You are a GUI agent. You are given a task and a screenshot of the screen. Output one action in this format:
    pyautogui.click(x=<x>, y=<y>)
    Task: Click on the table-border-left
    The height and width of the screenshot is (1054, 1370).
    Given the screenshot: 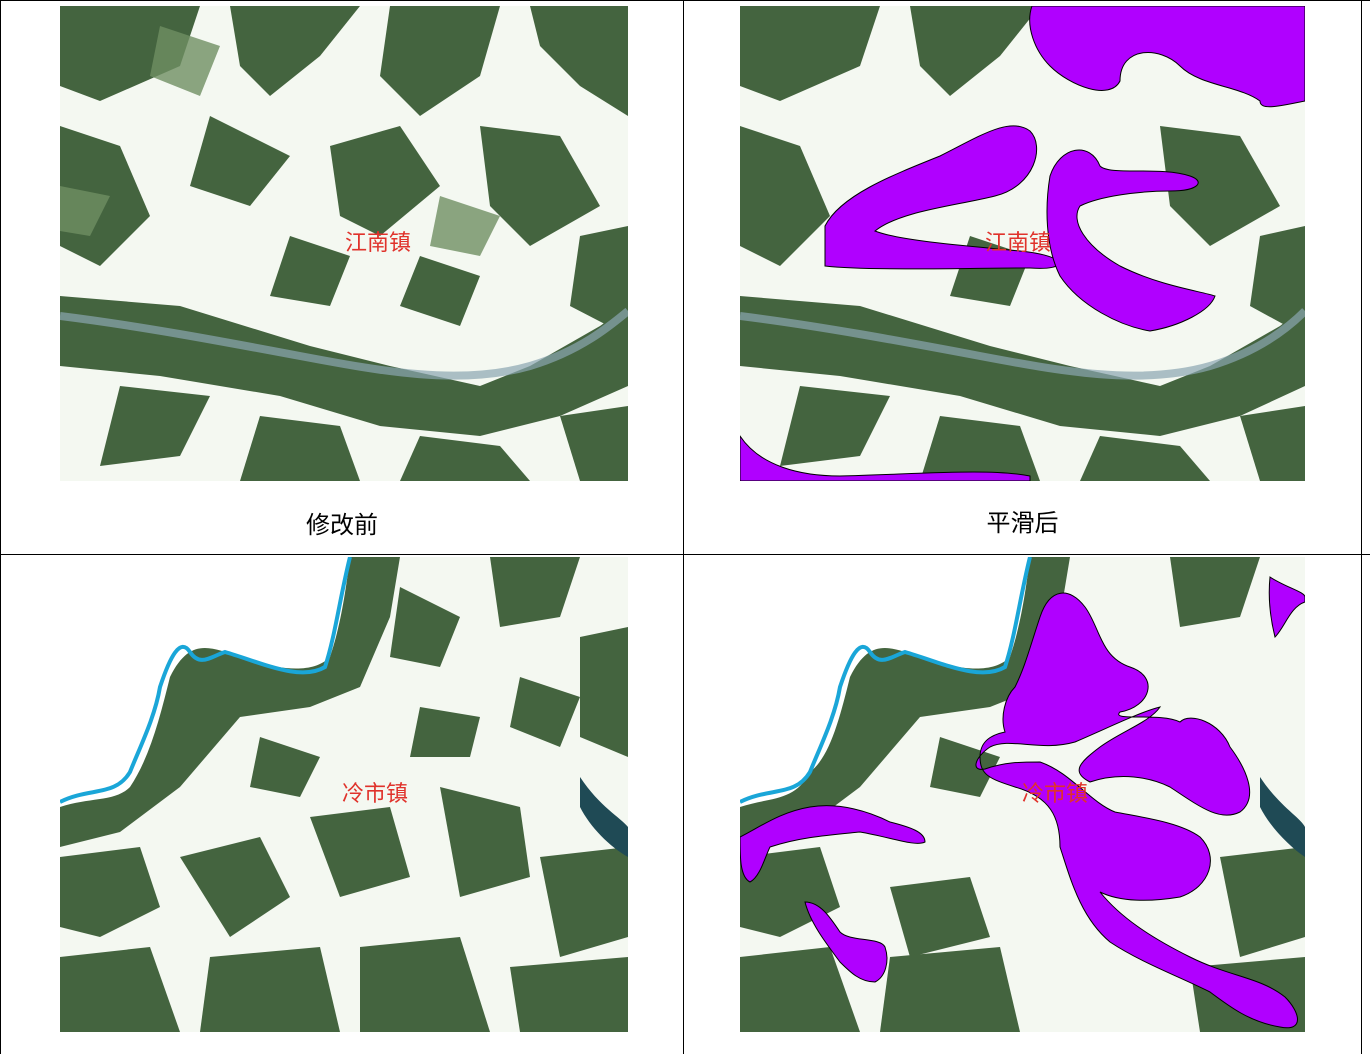 What is the action you would take?
    pyautogui.click(x=0, y=527)
    